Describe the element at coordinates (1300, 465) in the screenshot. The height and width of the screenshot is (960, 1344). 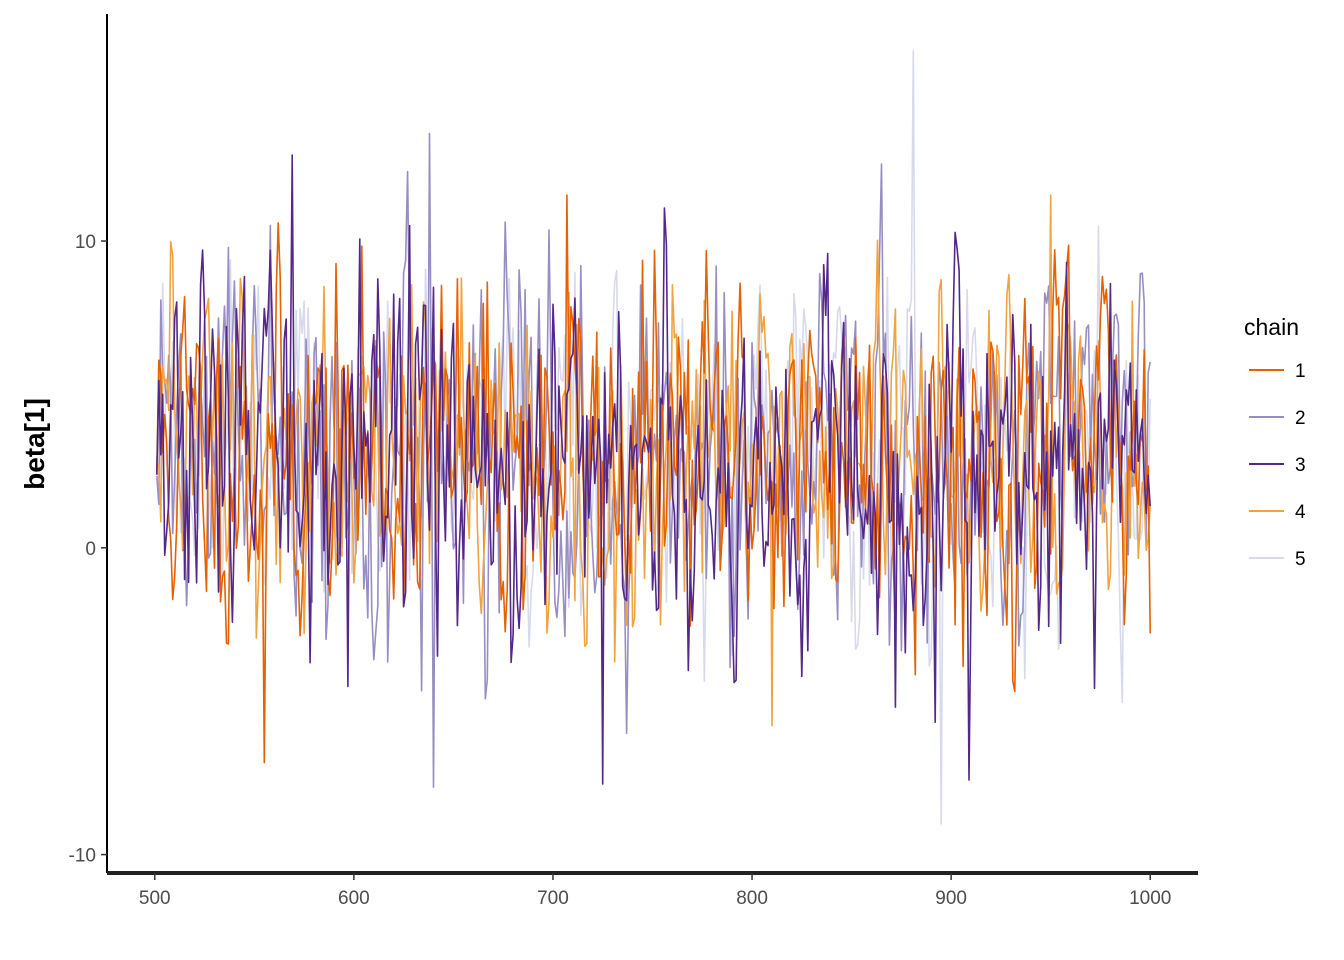
I see `legend-label-chain-3: 3` at that location.